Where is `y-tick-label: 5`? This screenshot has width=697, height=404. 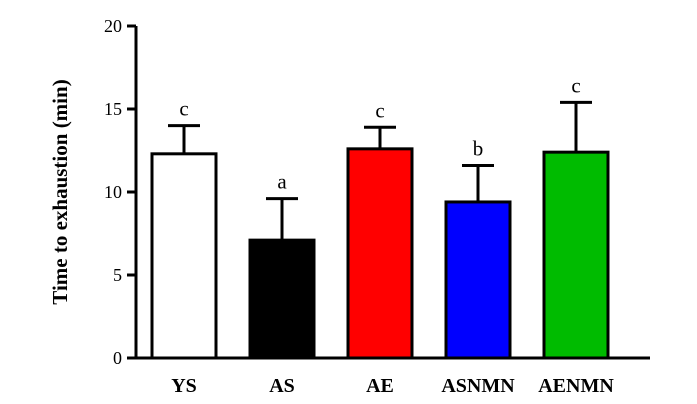 y-tick-label: 5 is located at coordinates (117, 275).